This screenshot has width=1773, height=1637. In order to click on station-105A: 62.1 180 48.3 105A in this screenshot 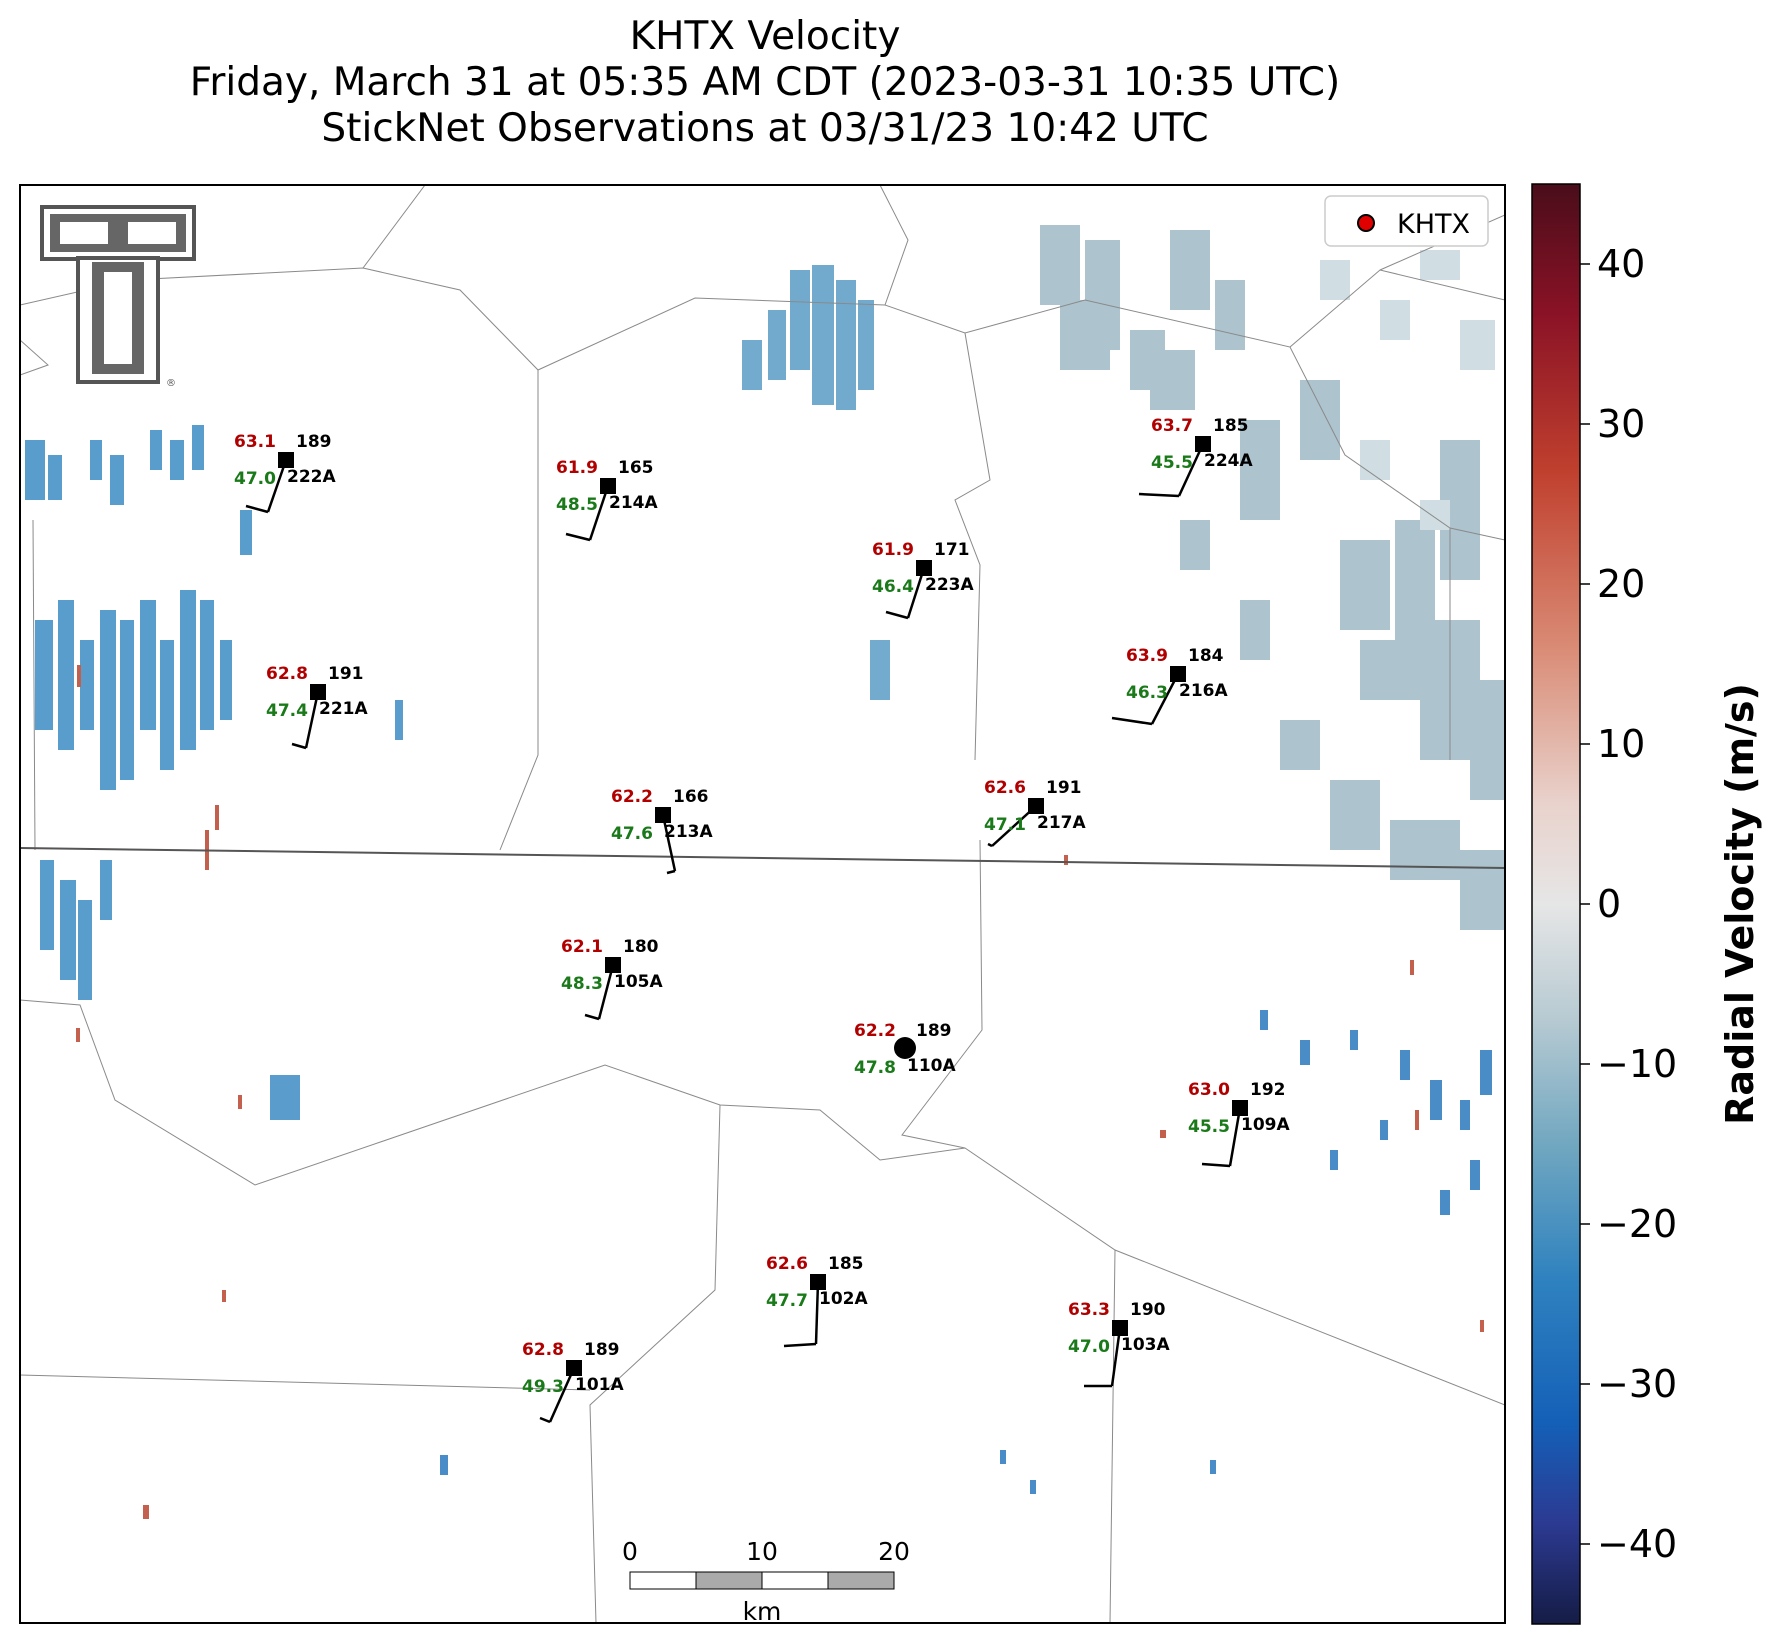, I will do `click(612, 979)`.